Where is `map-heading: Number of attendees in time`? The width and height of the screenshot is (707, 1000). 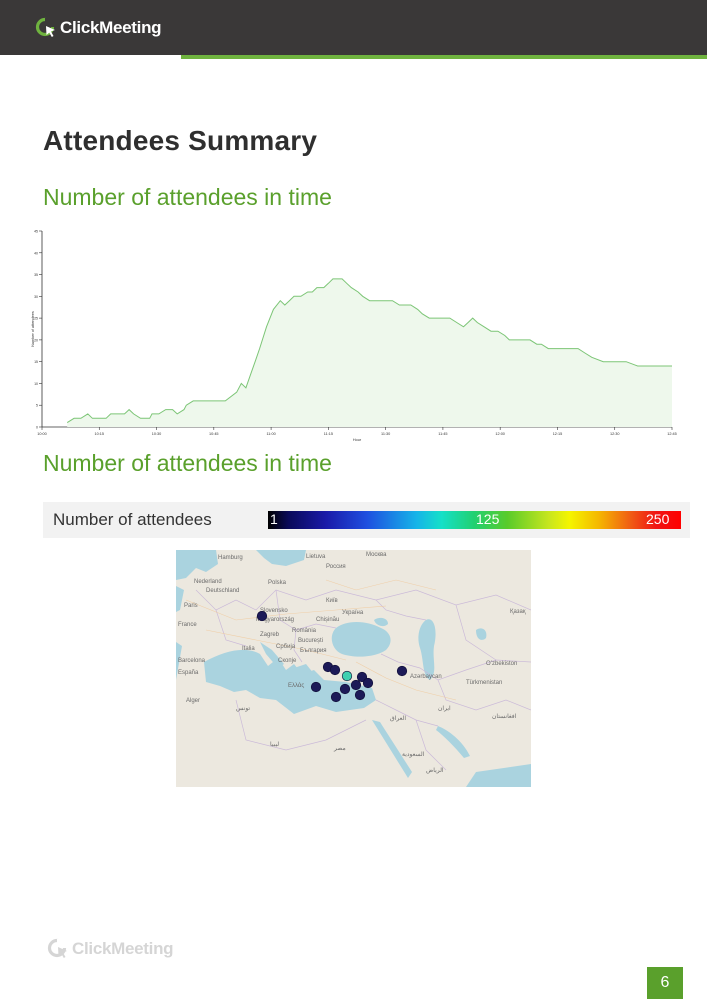 map-heading: Number of attendees in time is located at coordinates (187, 463).